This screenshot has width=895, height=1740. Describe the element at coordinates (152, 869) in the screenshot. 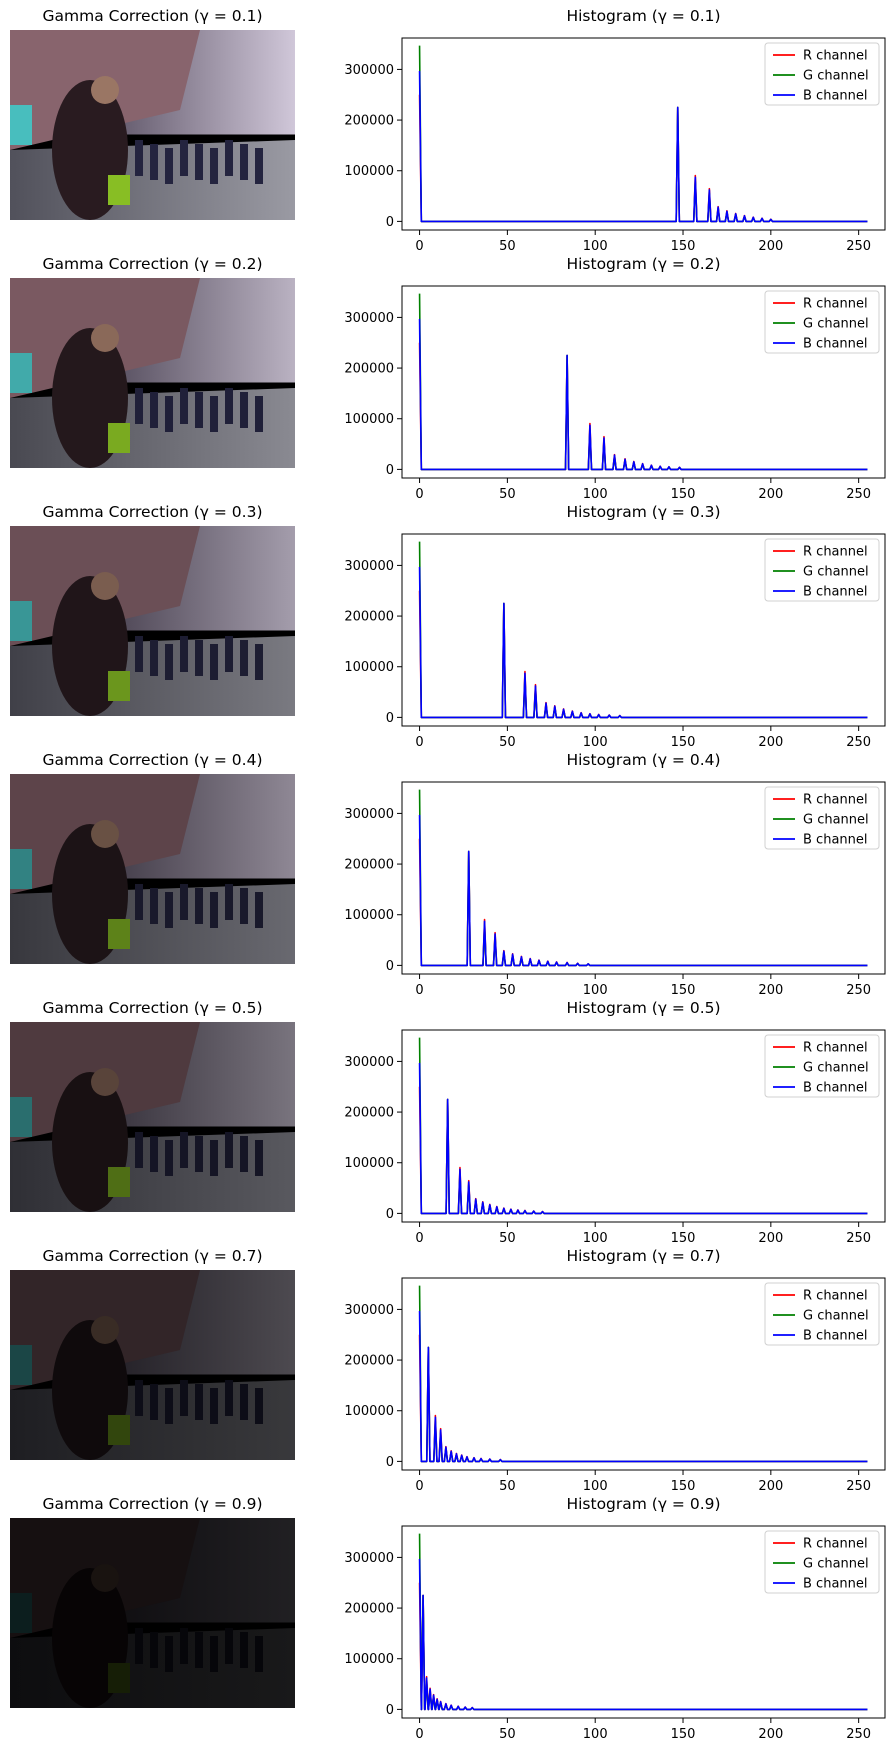

I see `gamma-image-0.4` at that location.